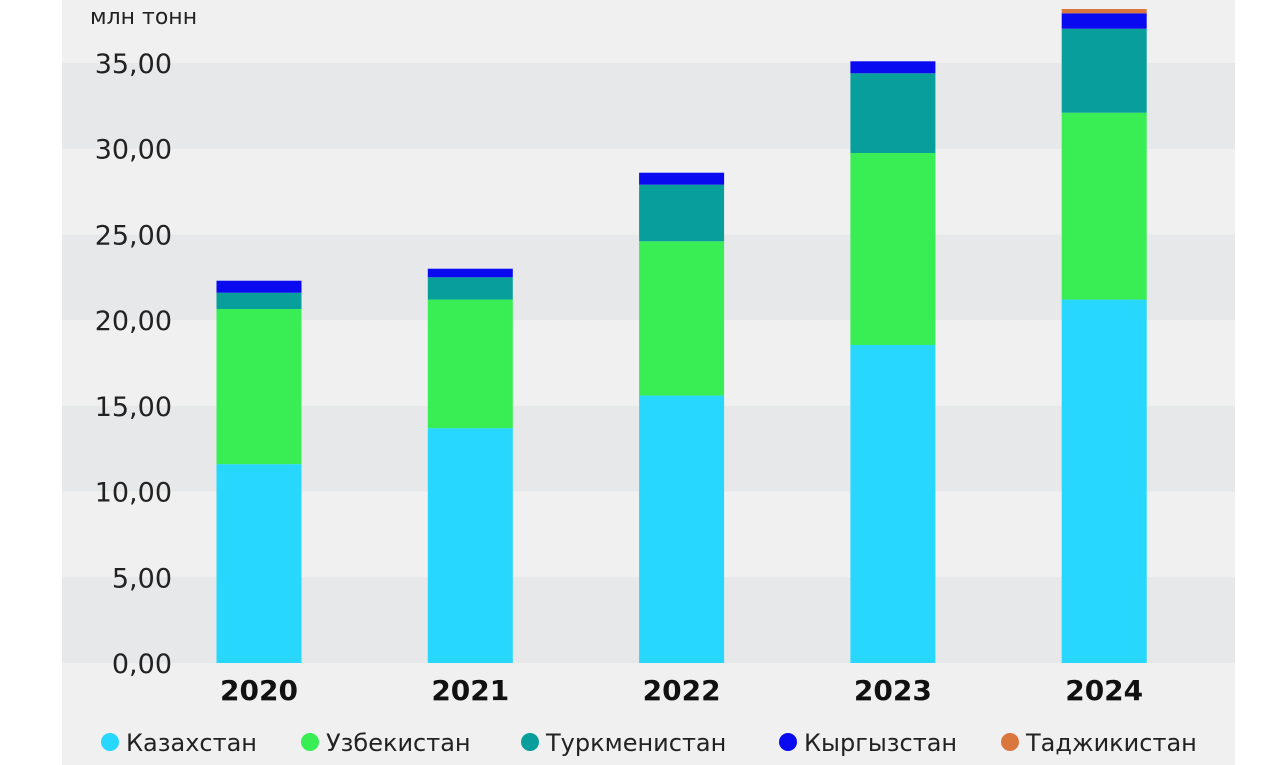 This screenshot has width=1280, height=765. I want to click on x-tick-label: 2023, so click(893, 690).